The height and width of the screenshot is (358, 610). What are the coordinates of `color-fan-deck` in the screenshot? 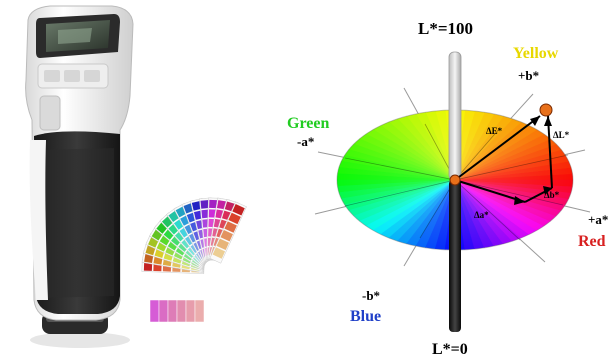 It's located at (194, 260).